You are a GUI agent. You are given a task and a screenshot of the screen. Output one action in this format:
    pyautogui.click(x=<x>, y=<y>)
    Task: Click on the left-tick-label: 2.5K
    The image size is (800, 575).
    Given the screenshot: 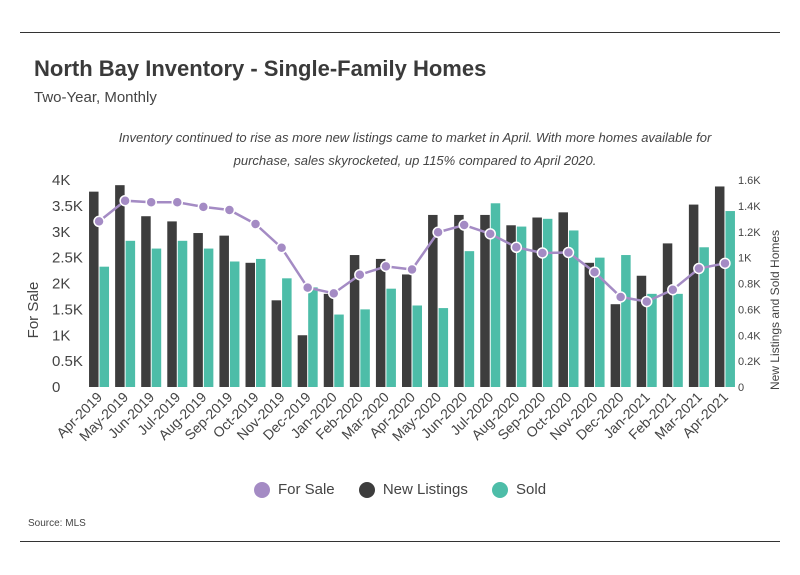 What is the action you would take?
    pyautogui.click(x=67, y=258)
    